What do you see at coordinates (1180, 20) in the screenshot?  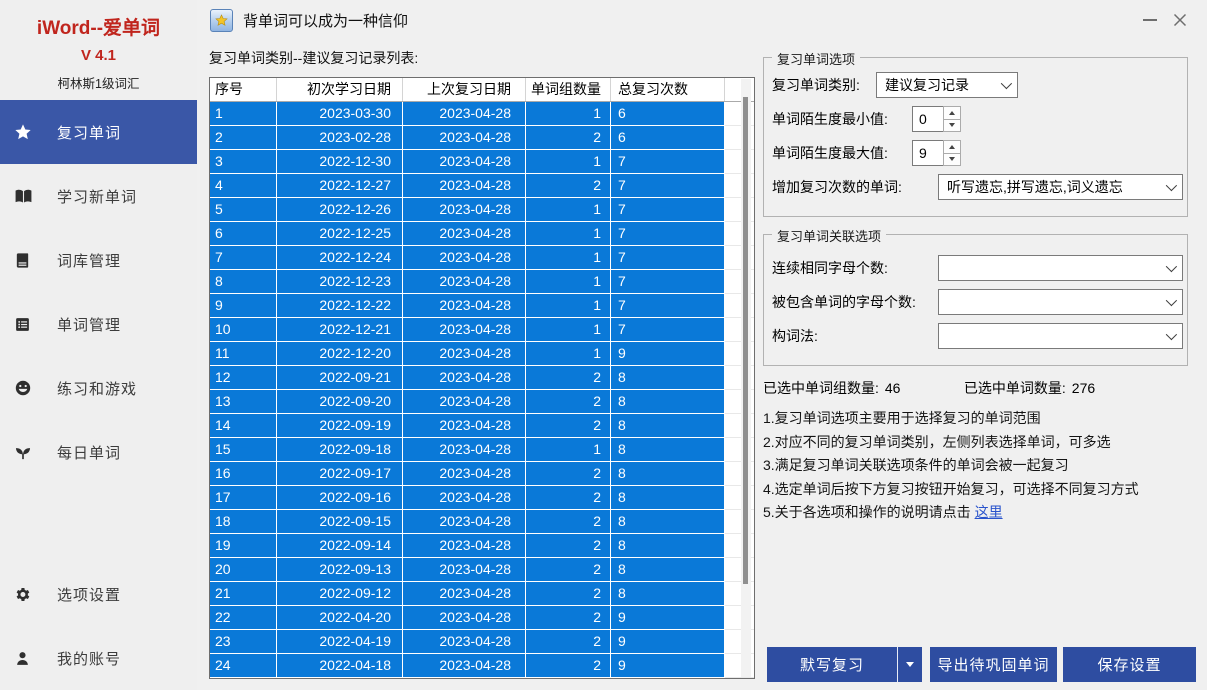 I see `close-icon` at bounding box center [1180, 20].